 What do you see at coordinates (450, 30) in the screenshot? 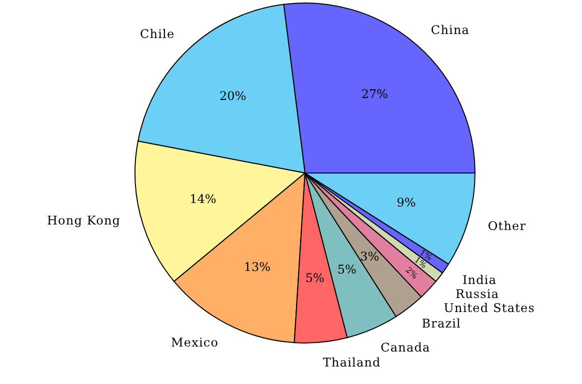
I see `slice-label: China` at bounding box center [450, 30].